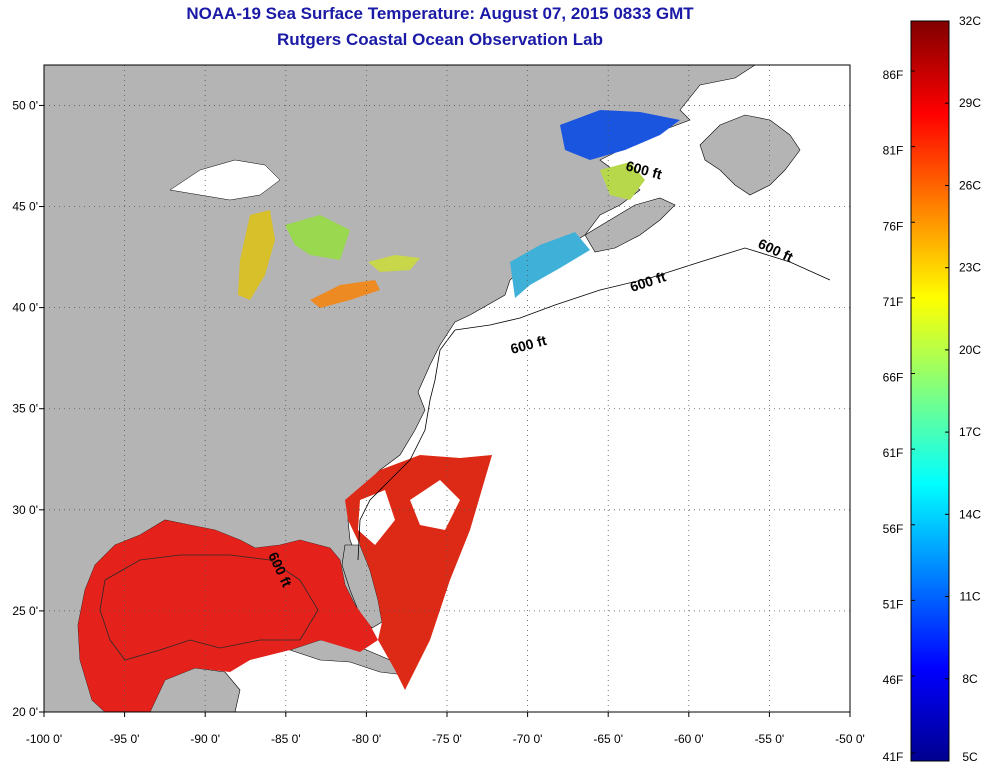 The width and height of the screenshot is (984, 770). What do you see at coordinates (447, 739) in the screenshot?
I see `lon-tick-label: -75 0'` at bounding box center [447, 739].